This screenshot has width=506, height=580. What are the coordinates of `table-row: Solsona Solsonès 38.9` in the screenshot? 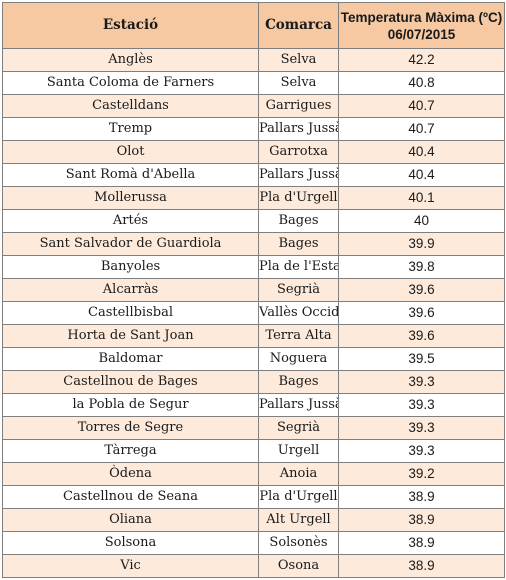 It's located at (253, 543).